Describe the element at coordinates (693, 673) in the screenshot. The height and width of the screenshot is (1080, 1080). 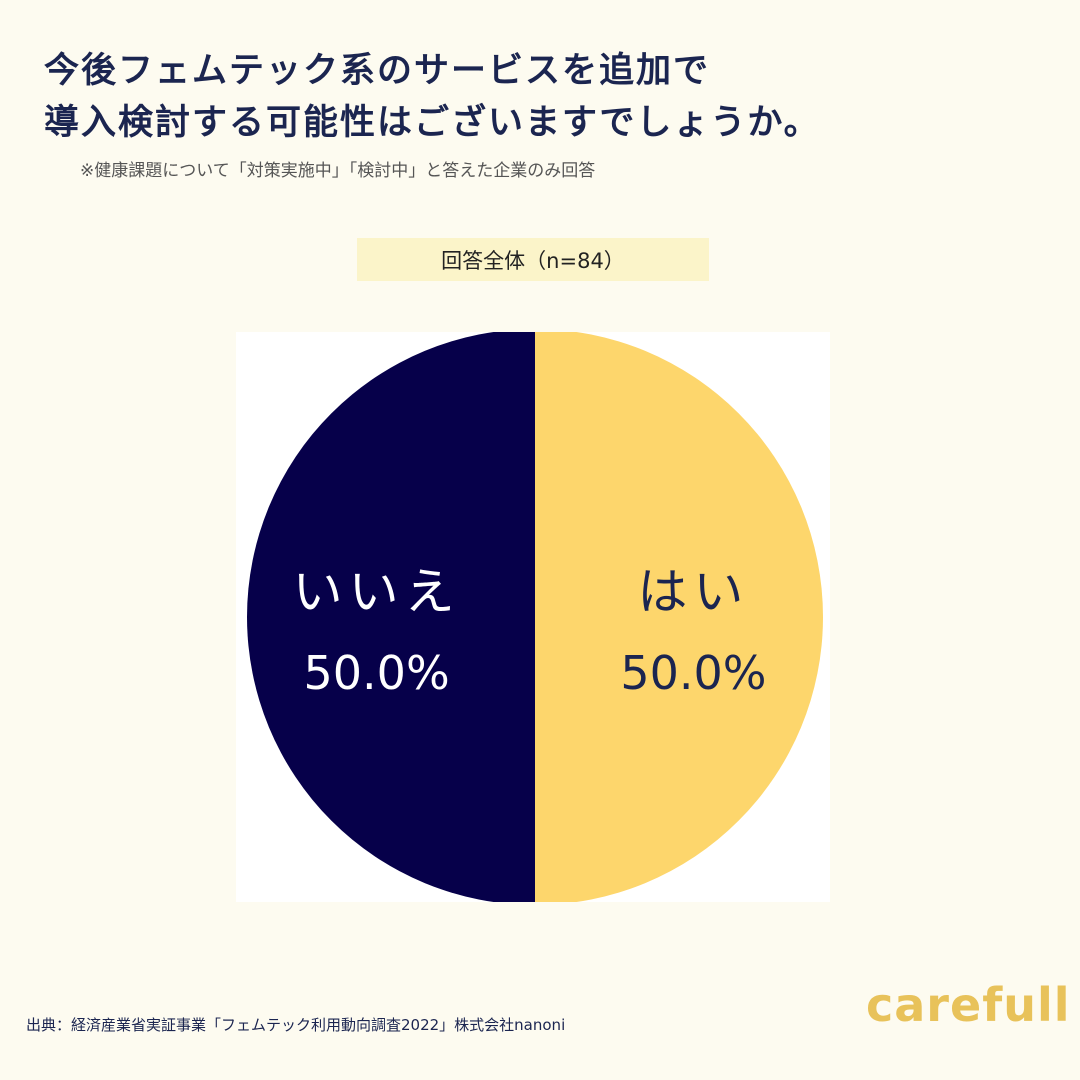
I see `slice-value-label-0: 50.0%` at that location.